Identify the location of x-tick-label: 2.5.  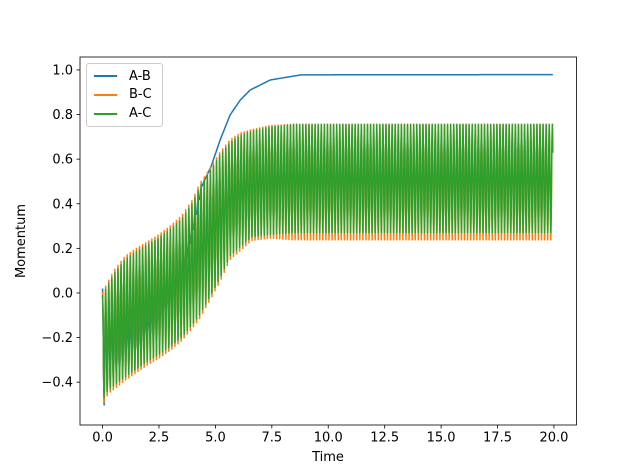
(159, 438).